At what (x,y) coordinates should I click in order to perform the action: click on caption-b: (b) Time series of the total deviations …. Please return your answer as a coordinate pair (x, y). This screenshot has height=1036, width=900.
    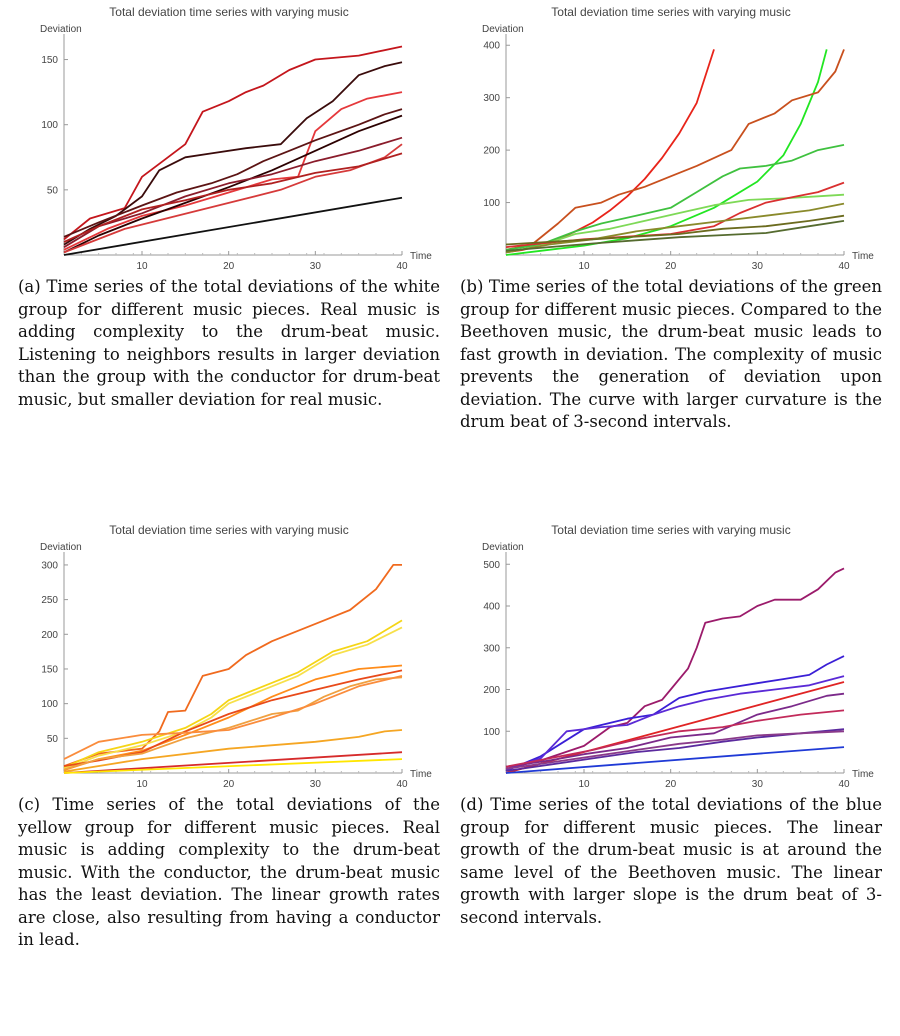
    Looking at the image, I should click on (671, 354).